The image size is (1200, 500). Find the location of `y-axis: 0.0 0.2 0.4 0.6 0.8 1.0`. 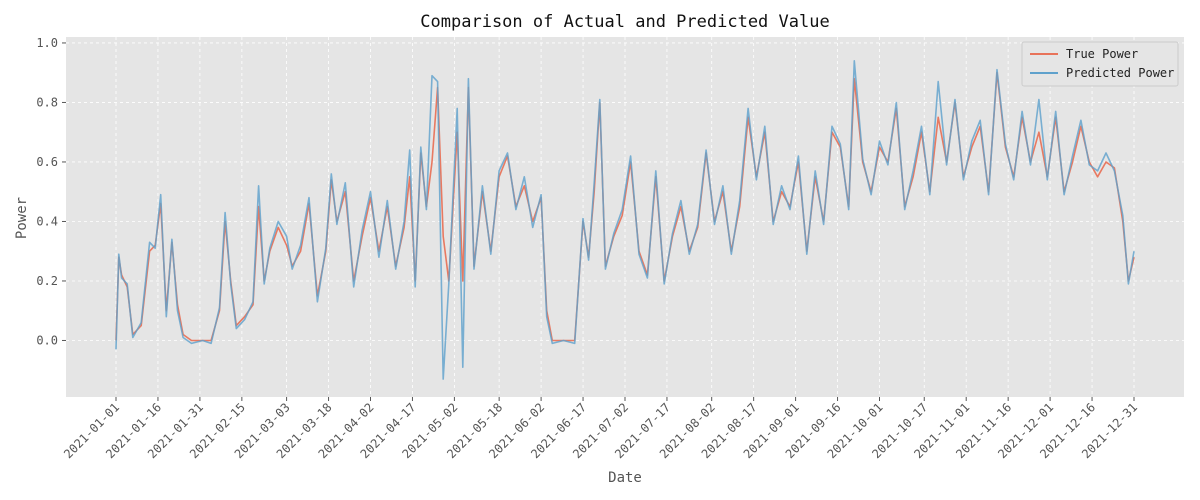

y-axis: 0.0 0.2 0.4 0.6 0.8 1.0 is located at coordinates (51, 191).